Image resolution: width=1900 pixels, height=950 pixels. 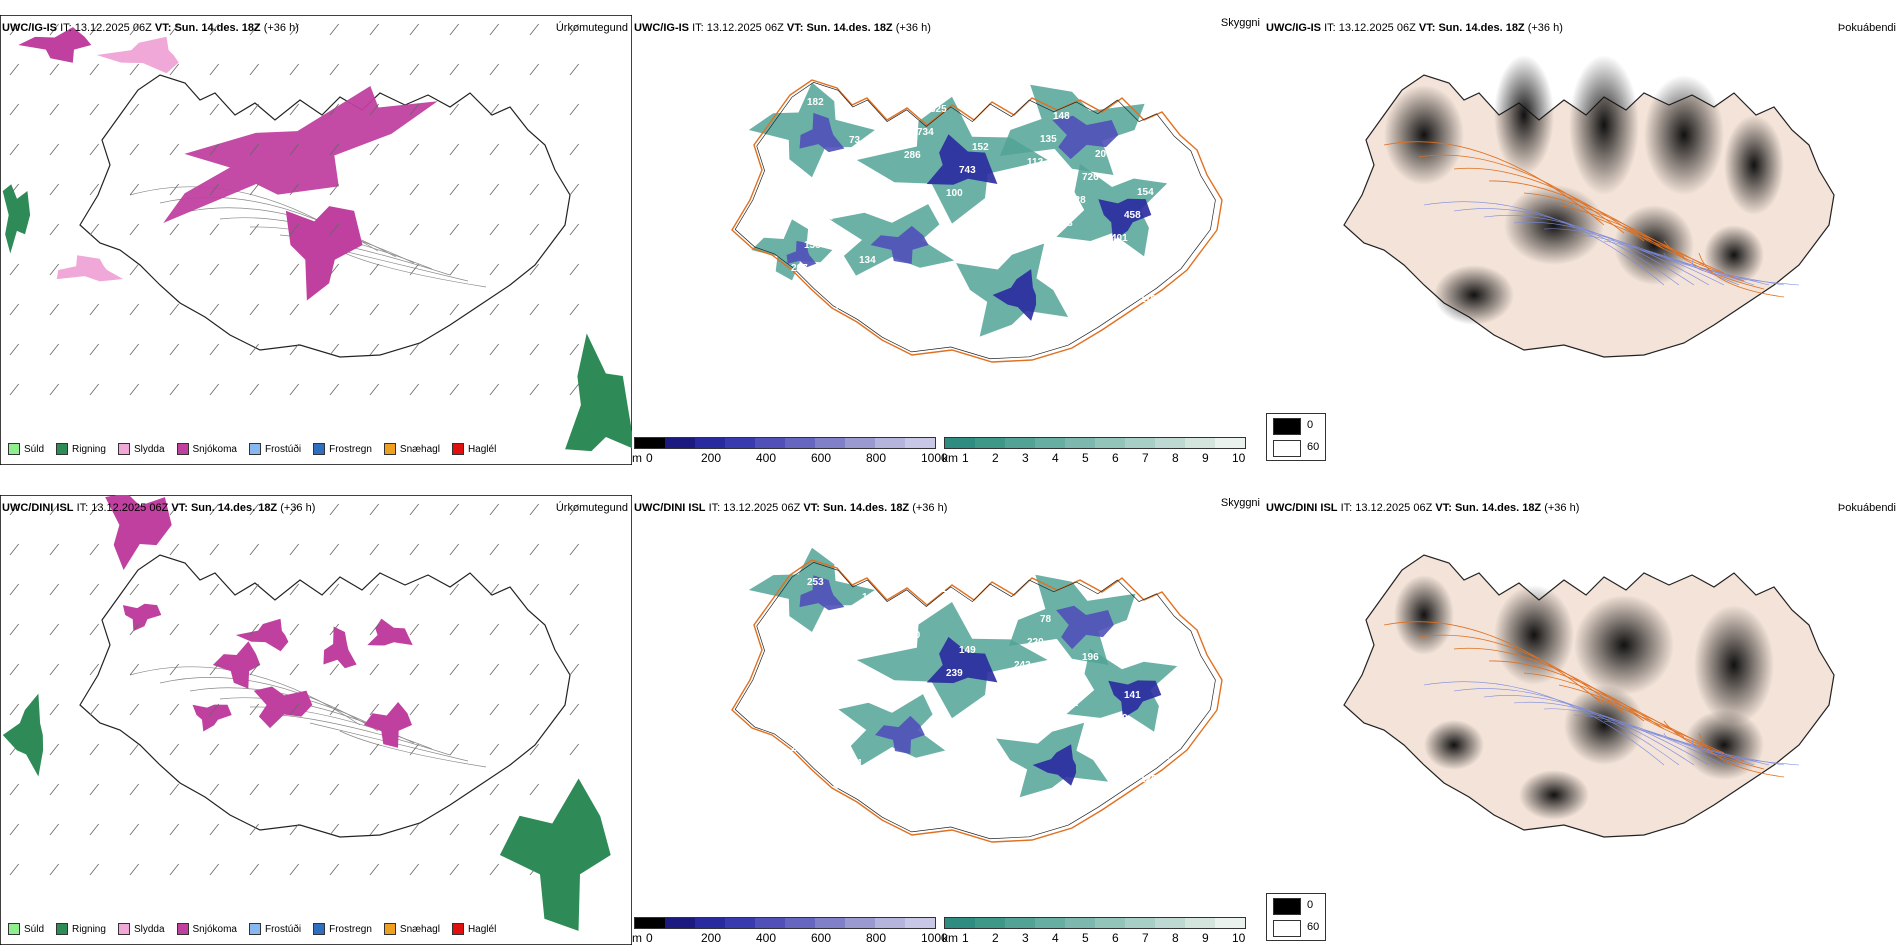 I want to click on cloud-base-colorbar, so click(x=785, y=443).